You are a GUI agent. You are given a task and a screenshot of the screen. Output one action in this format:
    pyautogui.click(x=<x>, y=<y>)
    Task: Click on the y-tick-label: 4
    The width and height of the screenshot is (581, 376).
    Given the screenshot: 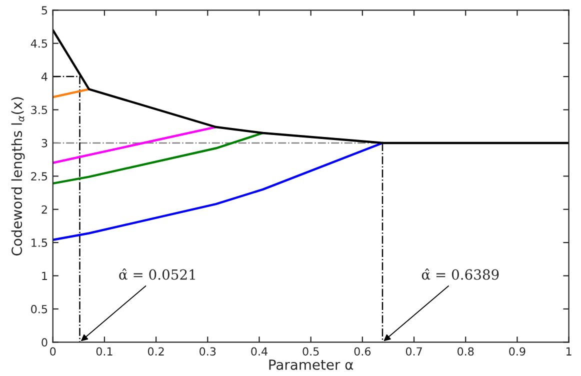 What is the action you would take?
    pyautogui.click(x=44, y=76)
    